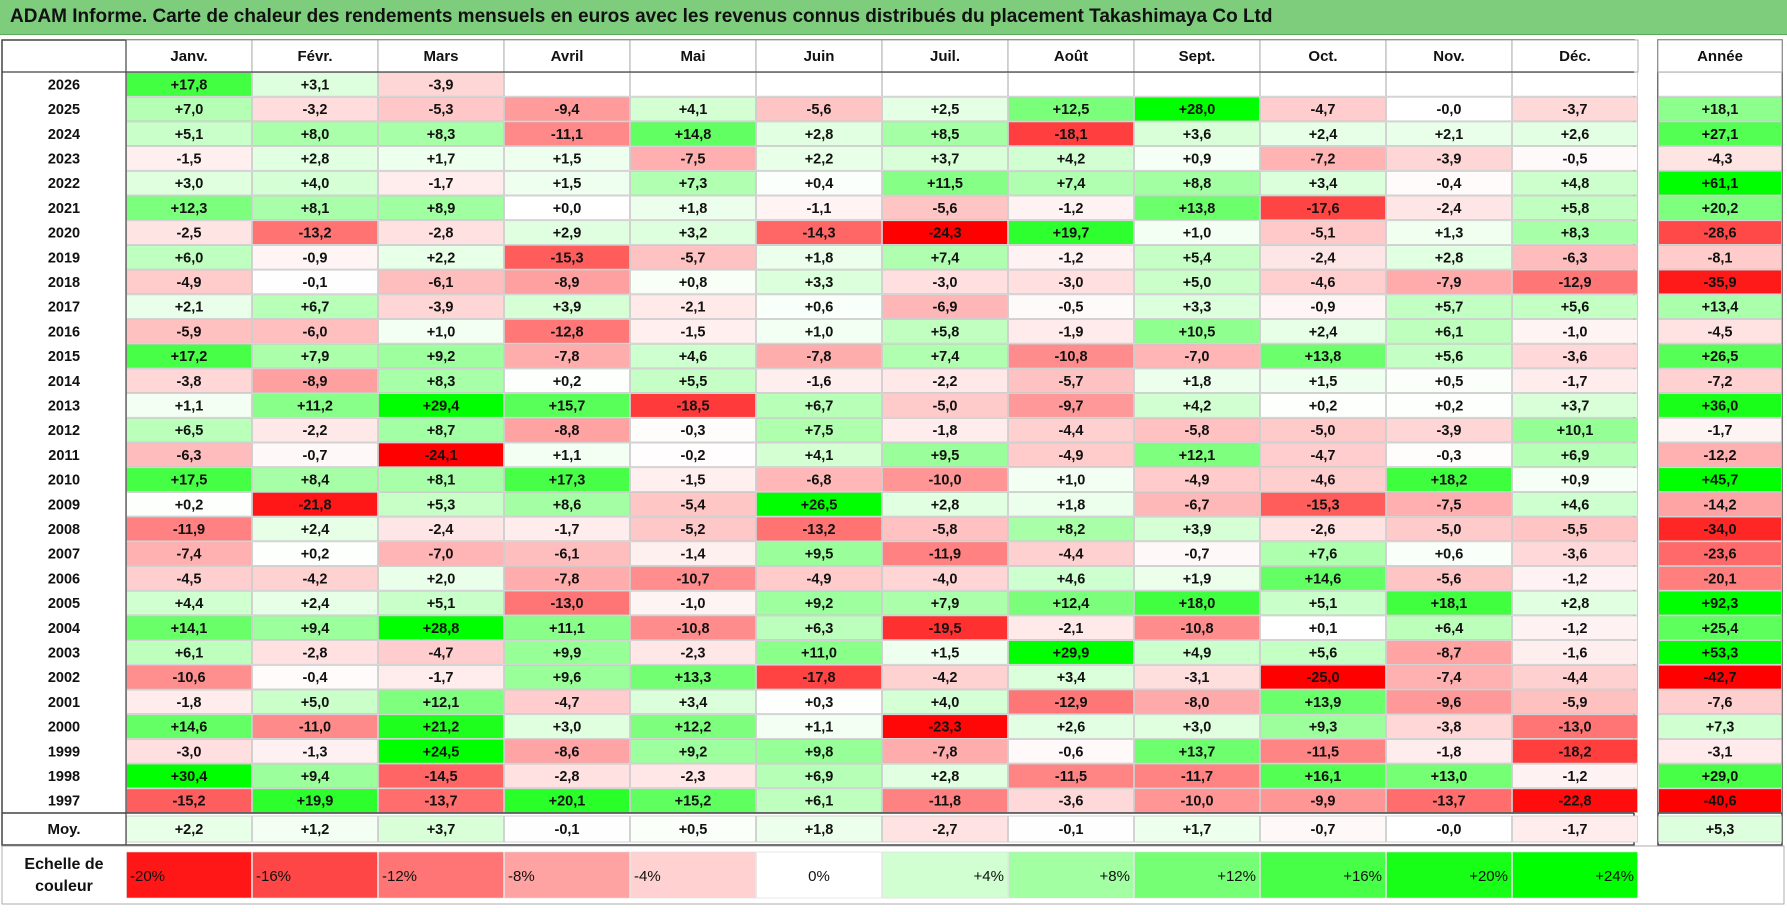 The height and width of the screenshot is (912, 1787). Describe the element at coordinates (1197, 184) in the screenshot. I see `cell-value: +8,8` at that location.